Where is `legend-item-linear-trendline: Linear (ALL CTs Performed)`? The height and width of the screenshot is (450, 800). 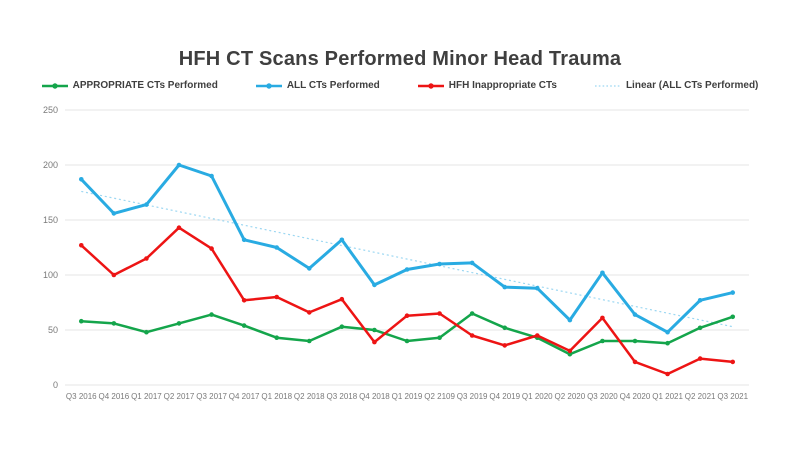
legend-item-linear-trendline: Linear (ALL CTs Performed) is located at coordinates (676, 85).